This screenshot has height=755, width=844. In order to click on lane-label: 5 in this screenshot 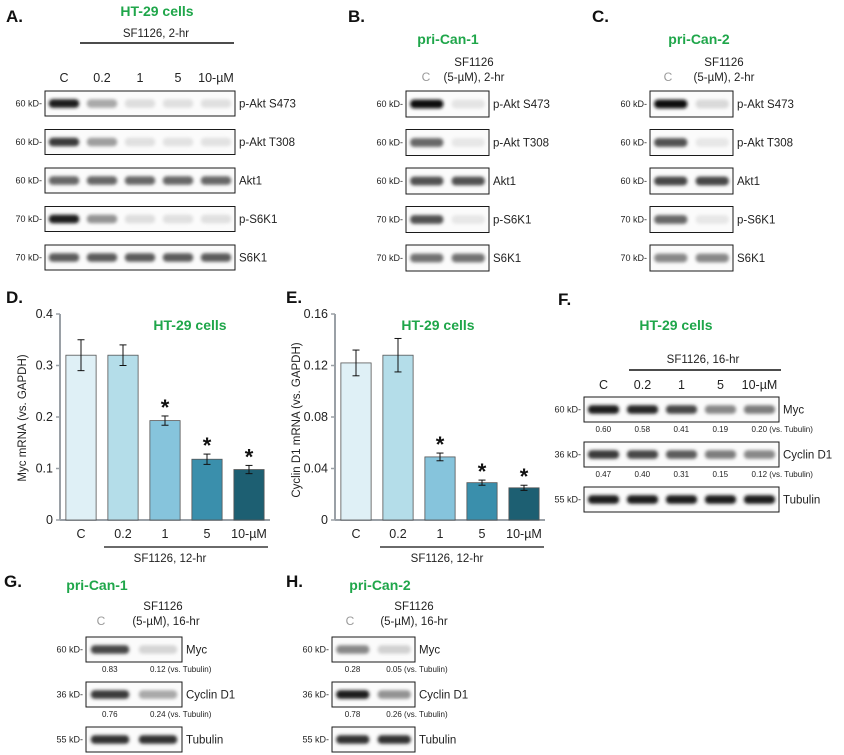, I will do `click(720, 385)`.